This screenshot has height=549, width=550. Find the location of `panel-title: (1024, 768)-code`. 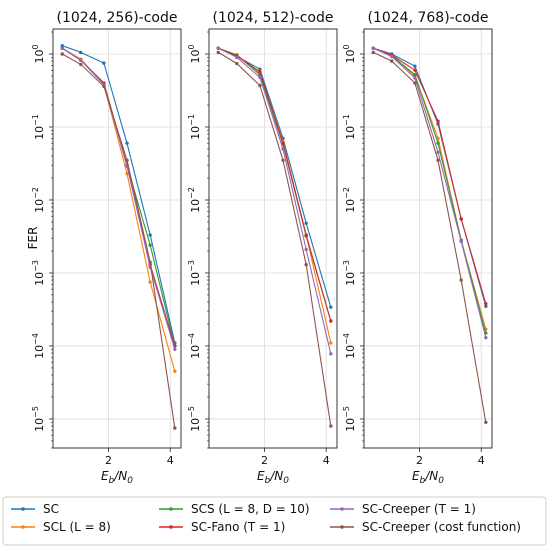

panel-title: (1024, 768)-code is located at coordinates (428, 18).